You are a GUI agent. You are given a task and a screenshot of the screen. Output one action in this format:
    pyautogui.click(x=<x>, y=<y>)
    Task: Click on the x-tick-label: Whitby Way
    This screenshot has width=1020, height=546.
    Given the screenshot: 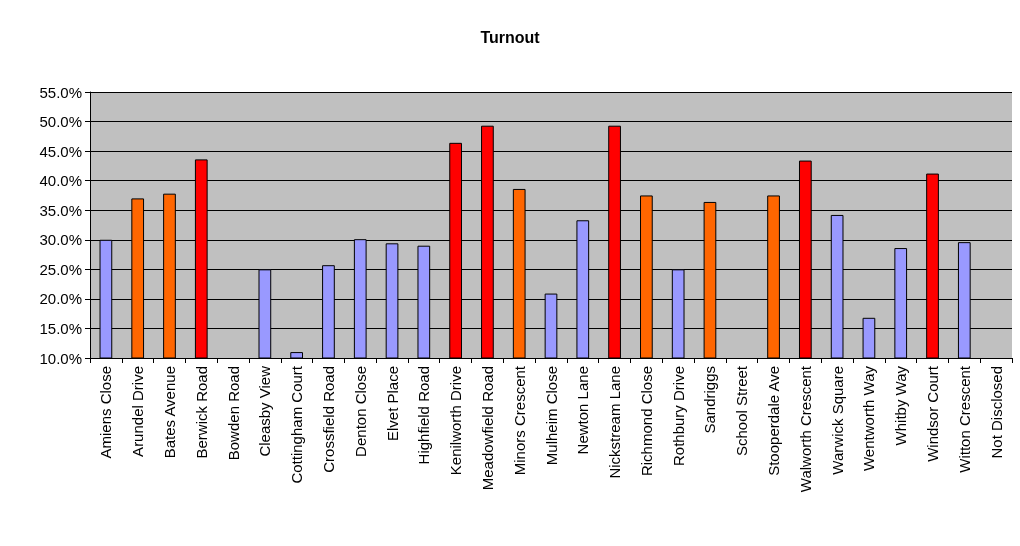 What is the action you would take?
    pyautogui.click(x=901, y=405)
    